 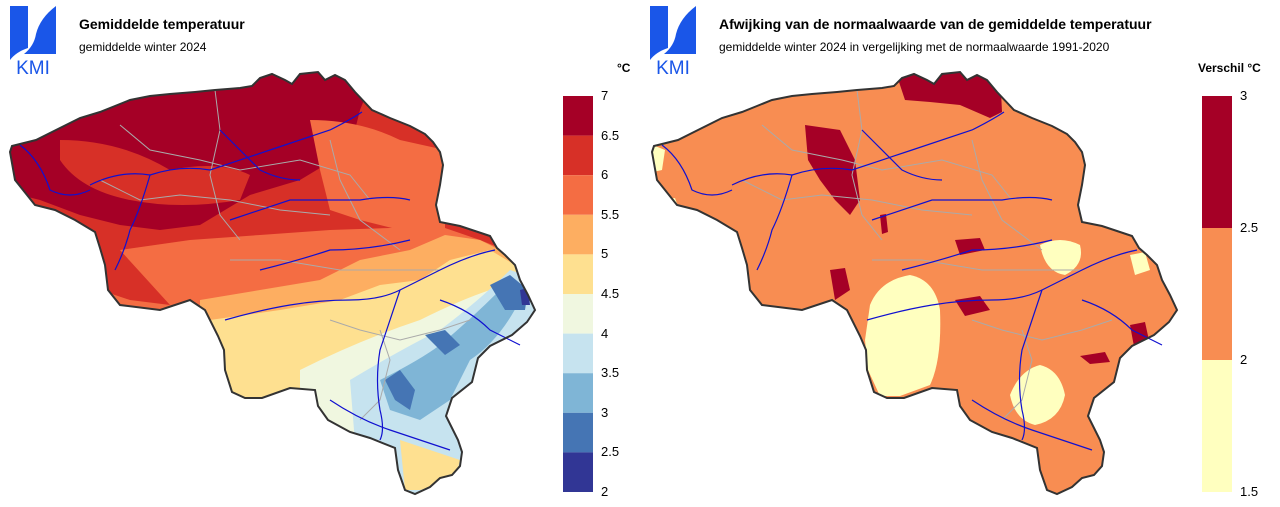 What do you see at coordinates (610, 214) in the screenshot?
I see `legend-tick-label: 5.5` at bounding box center [610, 214].